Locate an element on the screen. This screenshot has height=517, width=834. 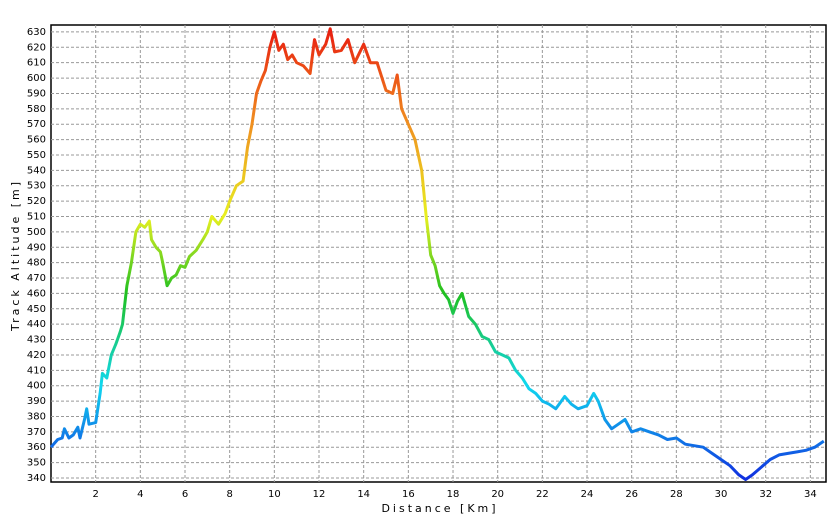
y-tick-label: 570 is located at coordinates (36, 124).